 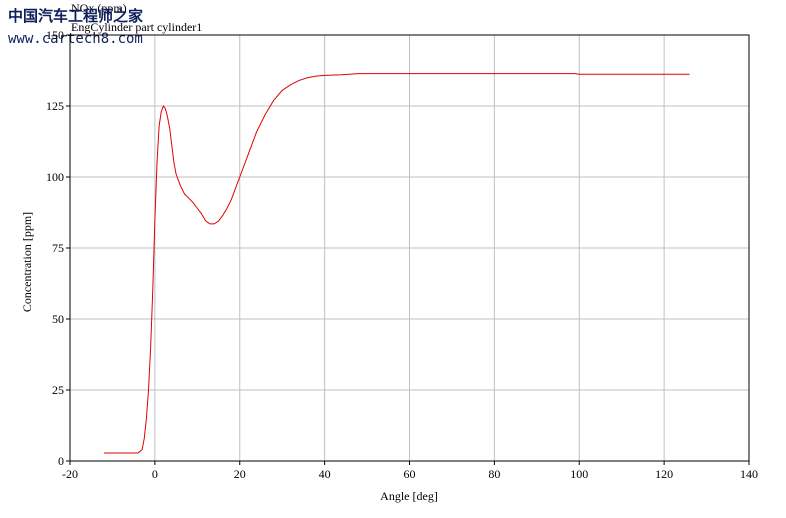 What do you see at coordinates (409, 496) in the screenshot?
I see `x-axis-label: Angle [deg]` at bounding box center [409, 496].